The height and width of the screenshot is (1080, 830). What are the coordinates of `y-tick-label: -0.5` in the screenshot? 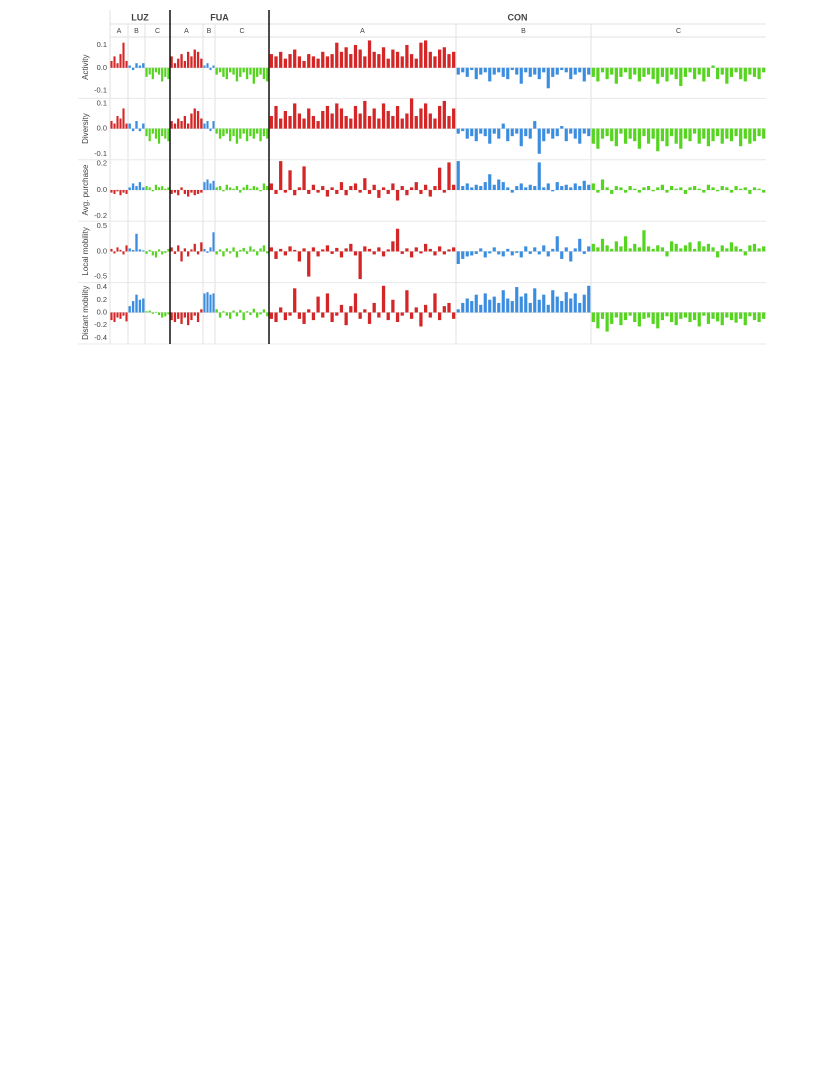 It's located at (100, 276).